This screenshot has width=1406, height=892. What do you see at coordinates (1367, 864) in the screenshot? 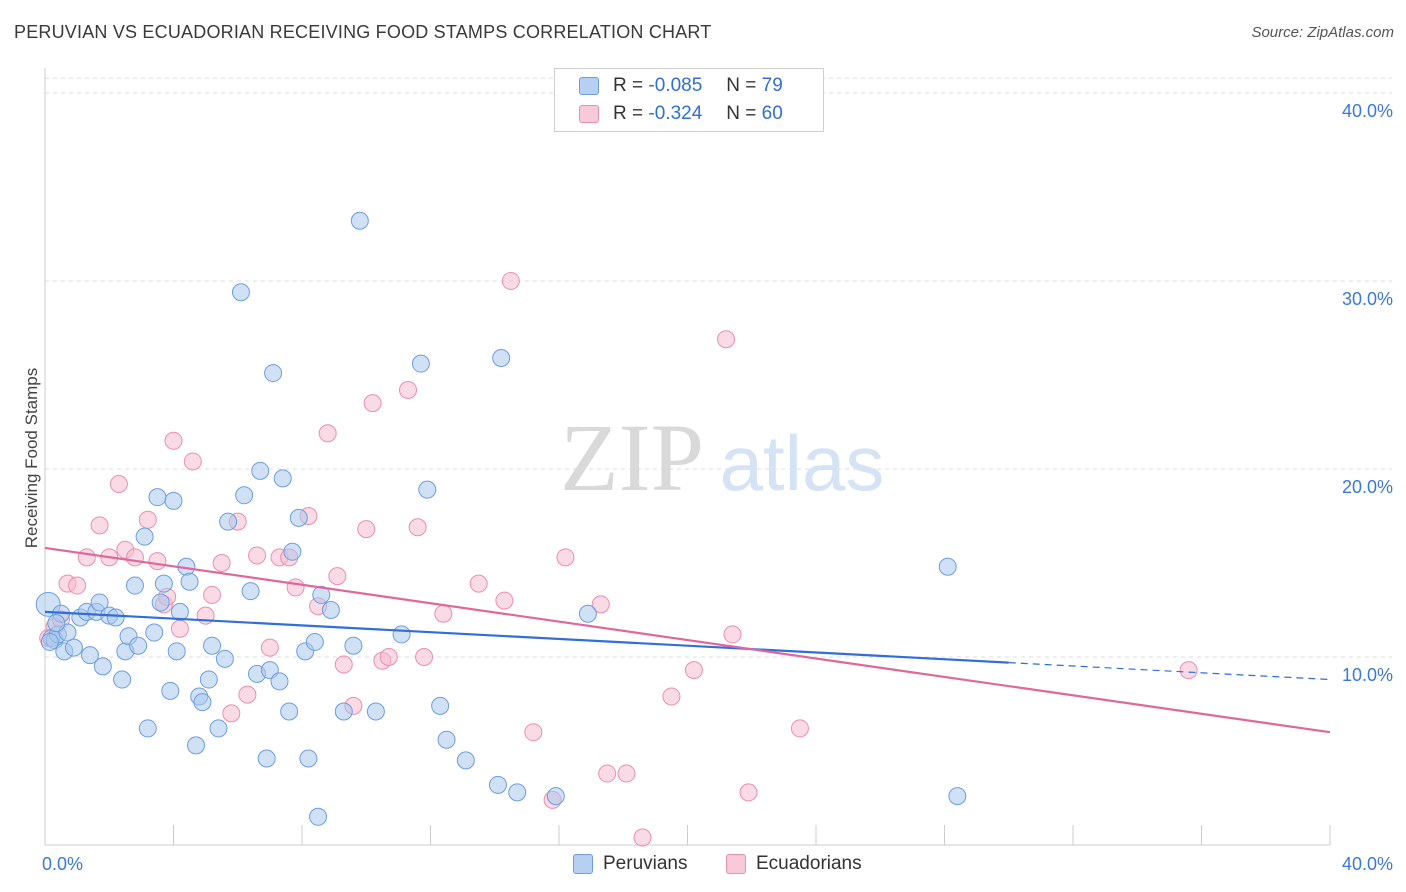
I see `x-tick-label: 40.0%` at bounding box center [1367, 864].